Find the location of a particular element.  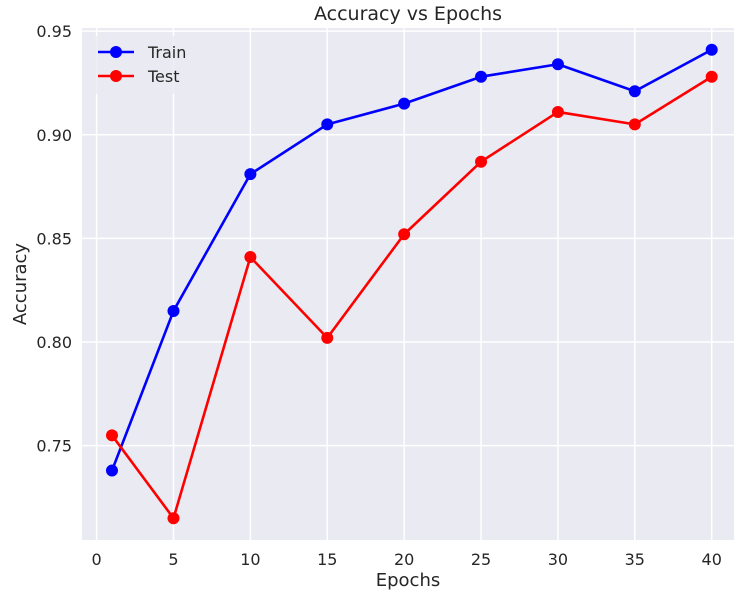

y-tick-label: 0.85 is located at coordinates (54, 238).